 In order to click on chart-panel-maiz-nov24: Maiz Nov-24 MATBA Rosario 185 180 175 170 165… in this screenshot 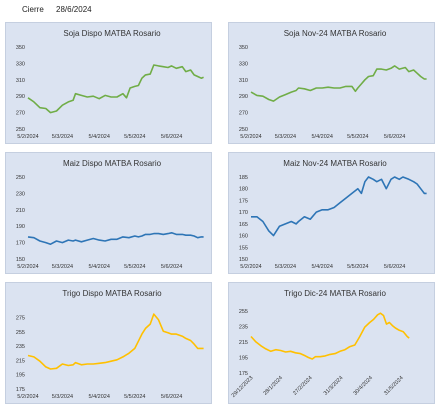, I will do `click(331, 213)`.